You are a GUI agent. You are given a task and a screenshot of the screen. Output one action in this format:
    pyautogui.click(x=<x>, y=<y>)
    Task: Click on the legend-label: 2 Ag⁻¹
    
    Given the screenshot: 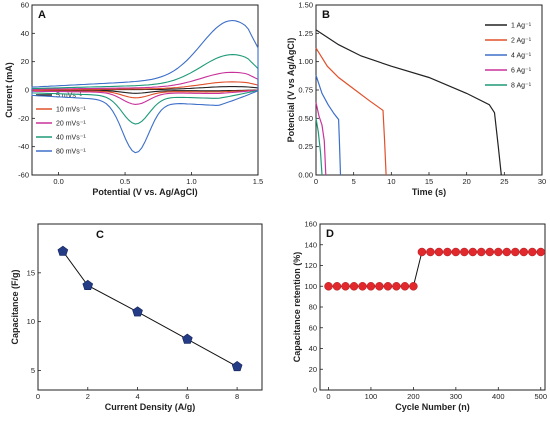 What is the action you would take?
    pyautogui.click(x=521, y=41)
    